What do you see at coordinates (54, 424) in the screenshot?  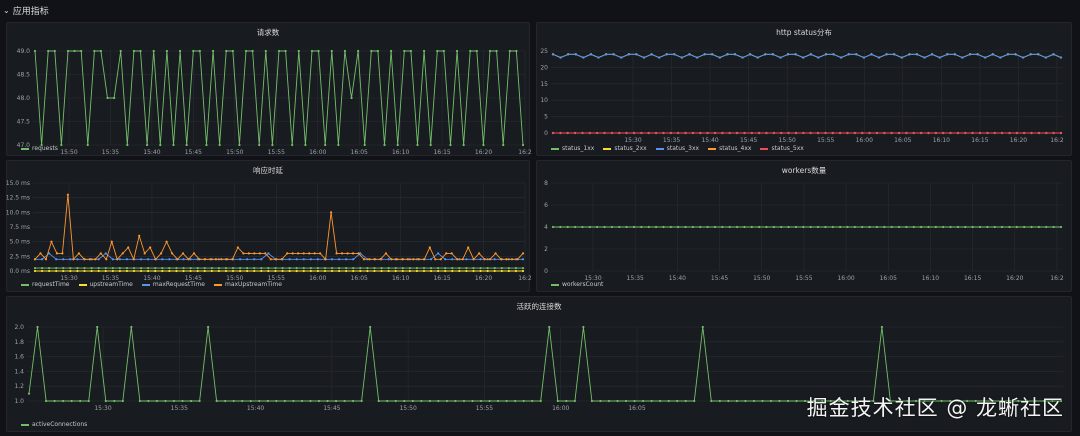 I see `legend-item-activeConnections: activeConnections` at bounding box center [54, 424].